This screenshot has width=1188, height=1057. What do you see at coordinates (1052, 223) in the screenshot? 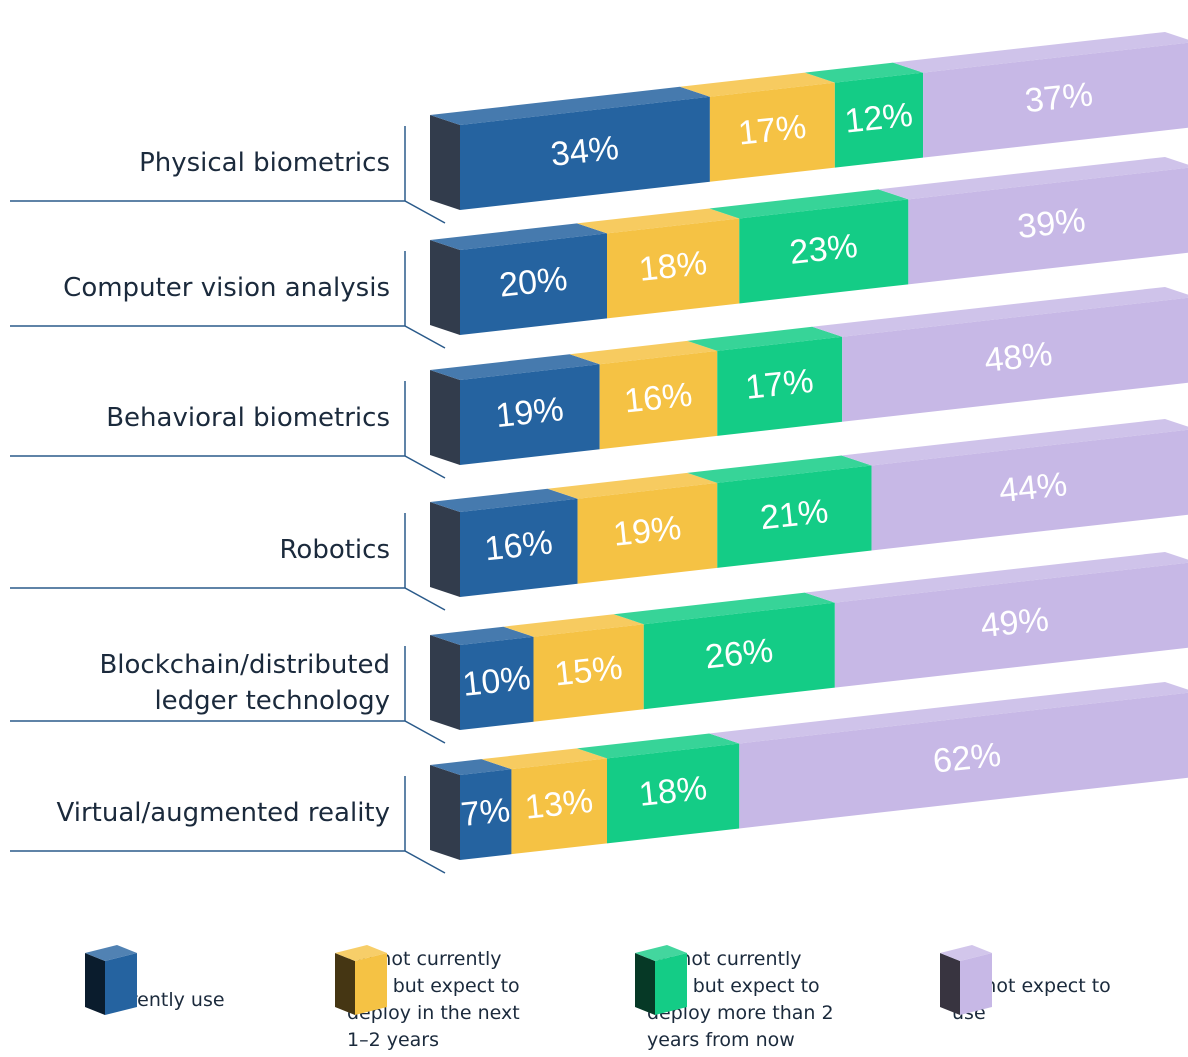
I see `value-label: 39%` at bounding box center [1052, 223].